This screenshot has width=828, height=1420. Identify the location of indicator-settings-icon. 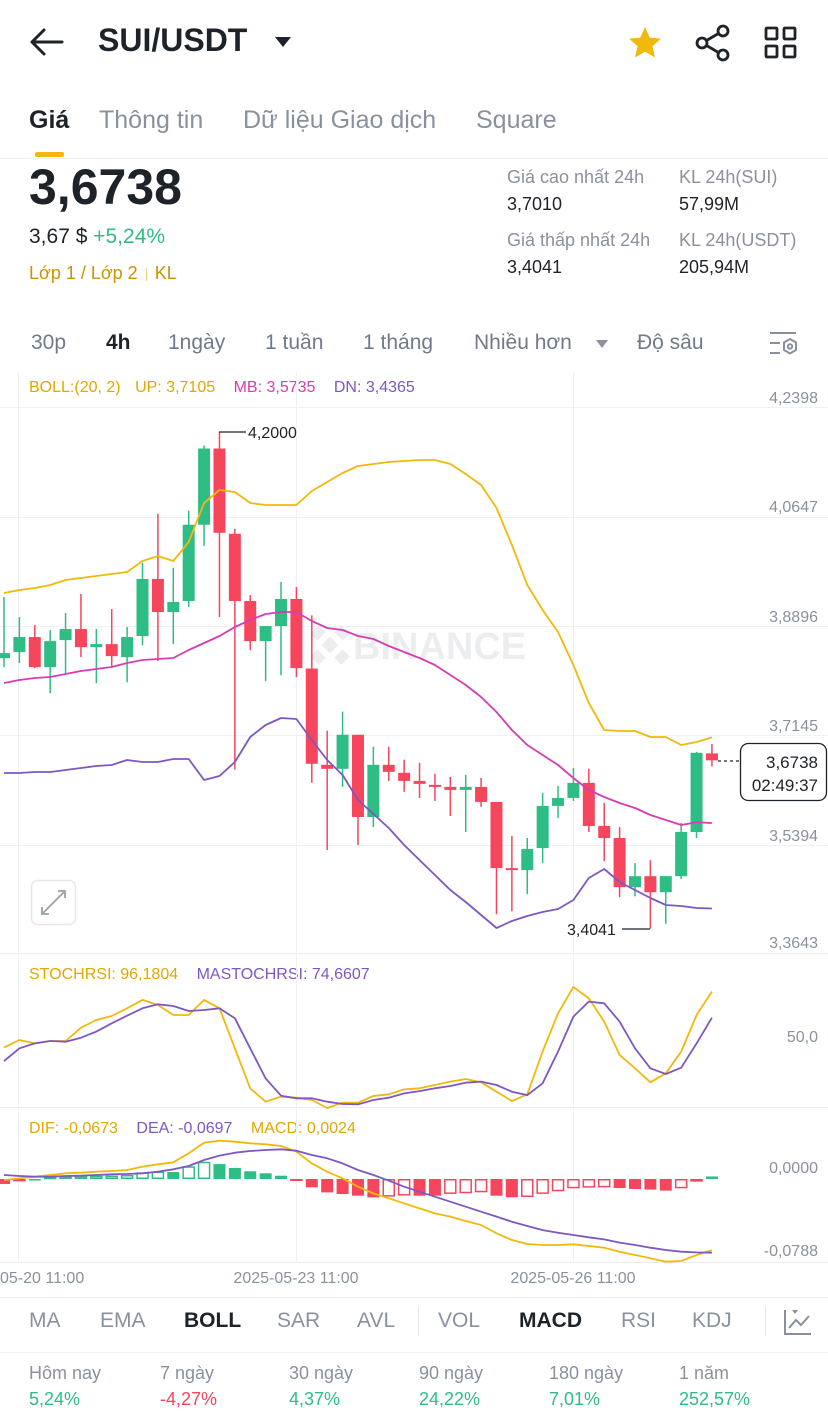
(798, 1322).